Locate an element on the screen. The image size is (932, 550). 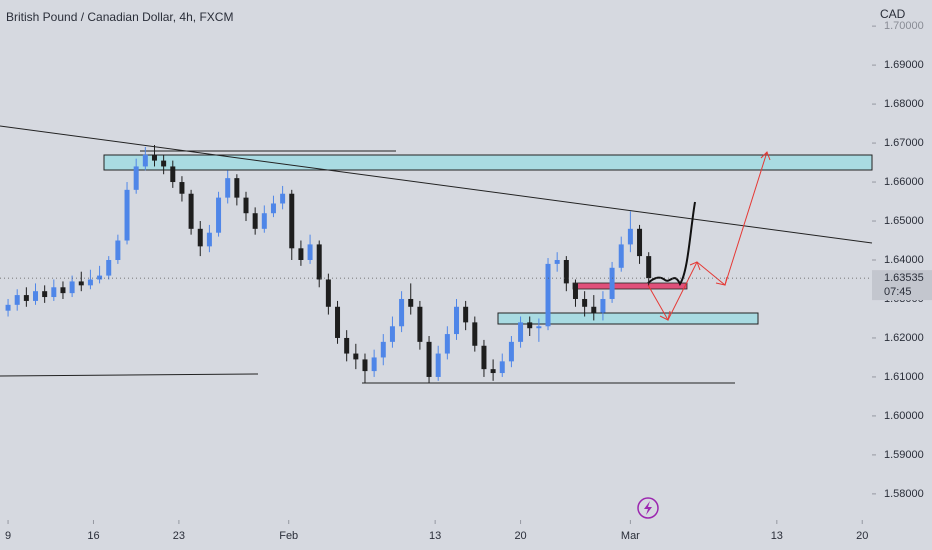
y-tick-label: 1.58000 is located at coordinates (904, 494).